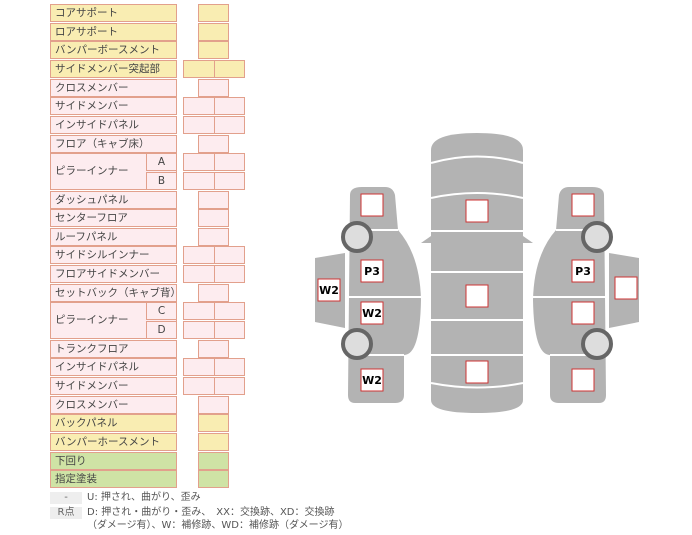  I want to click on part-label: 指定塗装, so click(113, 479).